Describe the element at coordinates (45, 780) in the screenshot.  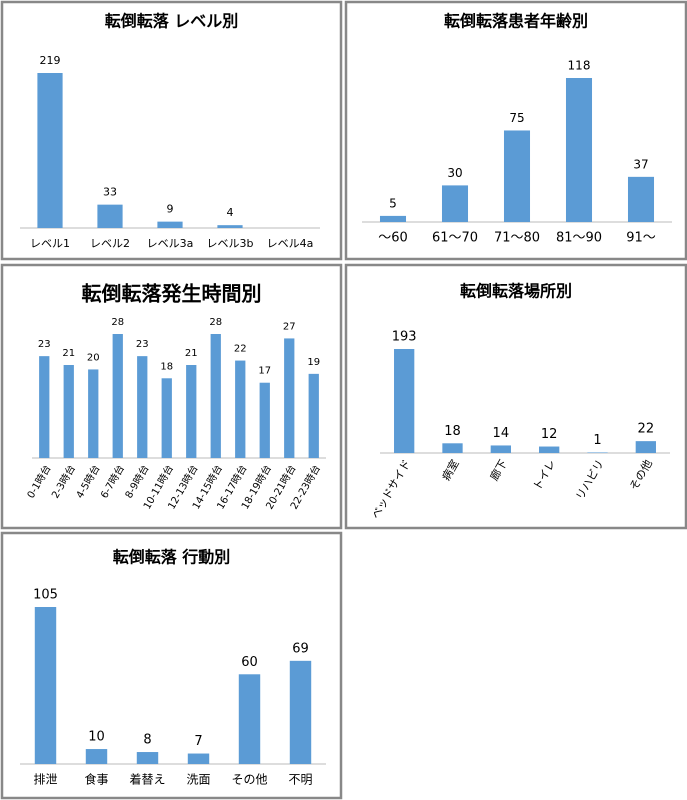
I see `x-tick-label: 排泄` at that location.